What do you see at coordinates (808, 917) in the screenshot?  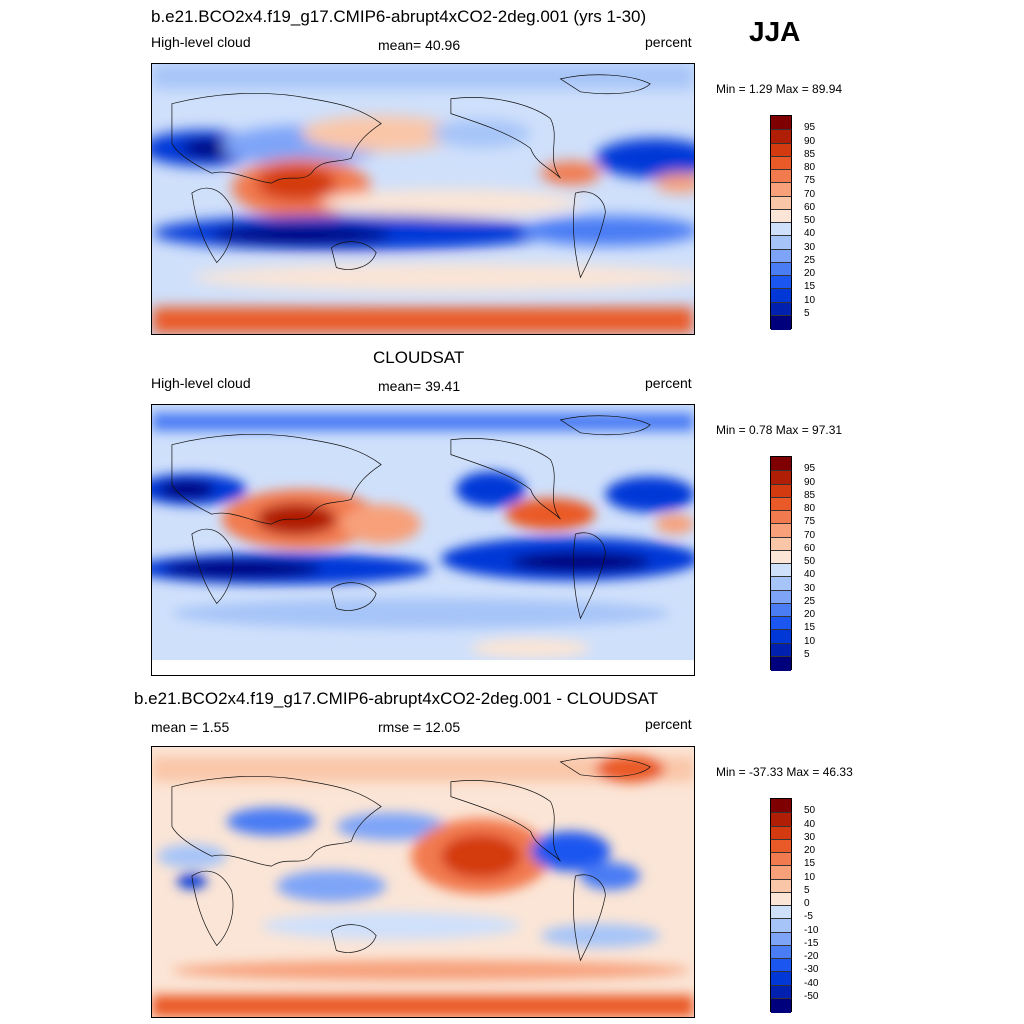 I see `colorbar-tick-label: -5` at bounding box center [808, 917].